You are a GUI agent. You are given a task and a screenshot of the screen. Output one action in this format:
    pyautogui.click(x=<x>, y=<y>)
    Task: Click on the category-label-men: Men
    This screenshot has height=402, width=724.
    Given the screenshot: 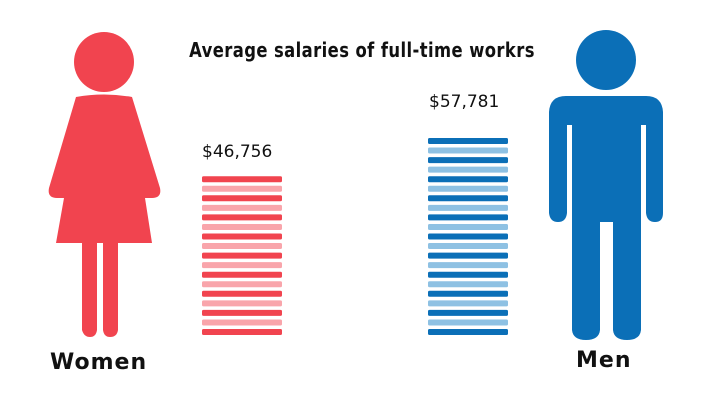 What is the action you would take?
    pyautogui.click(x=604, y=360)
    